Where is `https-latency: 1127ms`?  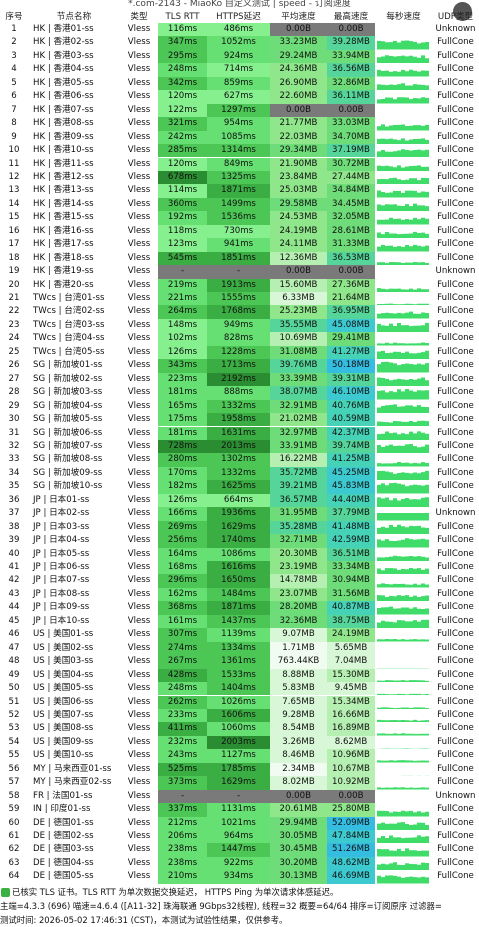 https-latency: 1127ms is located at coordinates (238, 755).